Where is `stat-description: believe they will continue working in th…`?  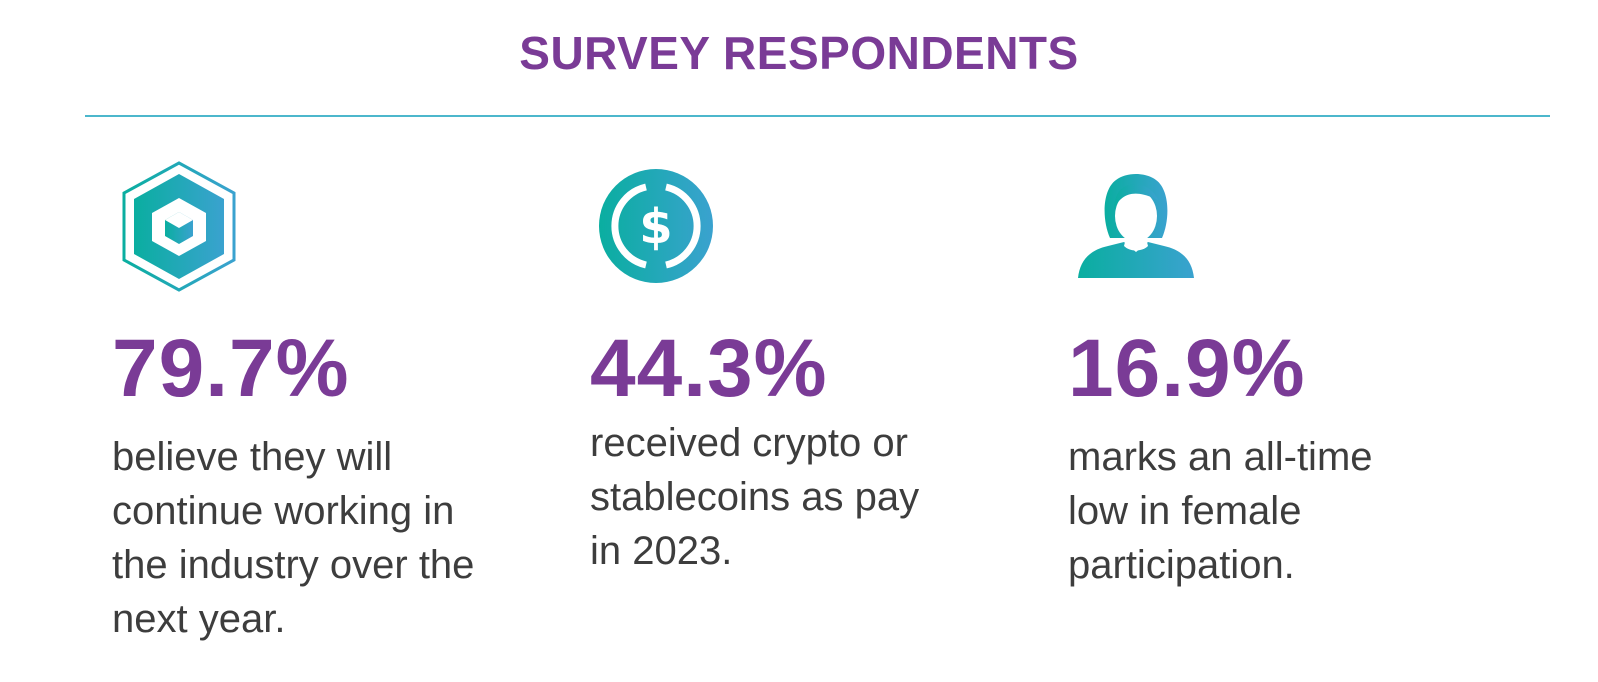 stat-description: believe they will continue working in th… is located at coordinates (293, 538).